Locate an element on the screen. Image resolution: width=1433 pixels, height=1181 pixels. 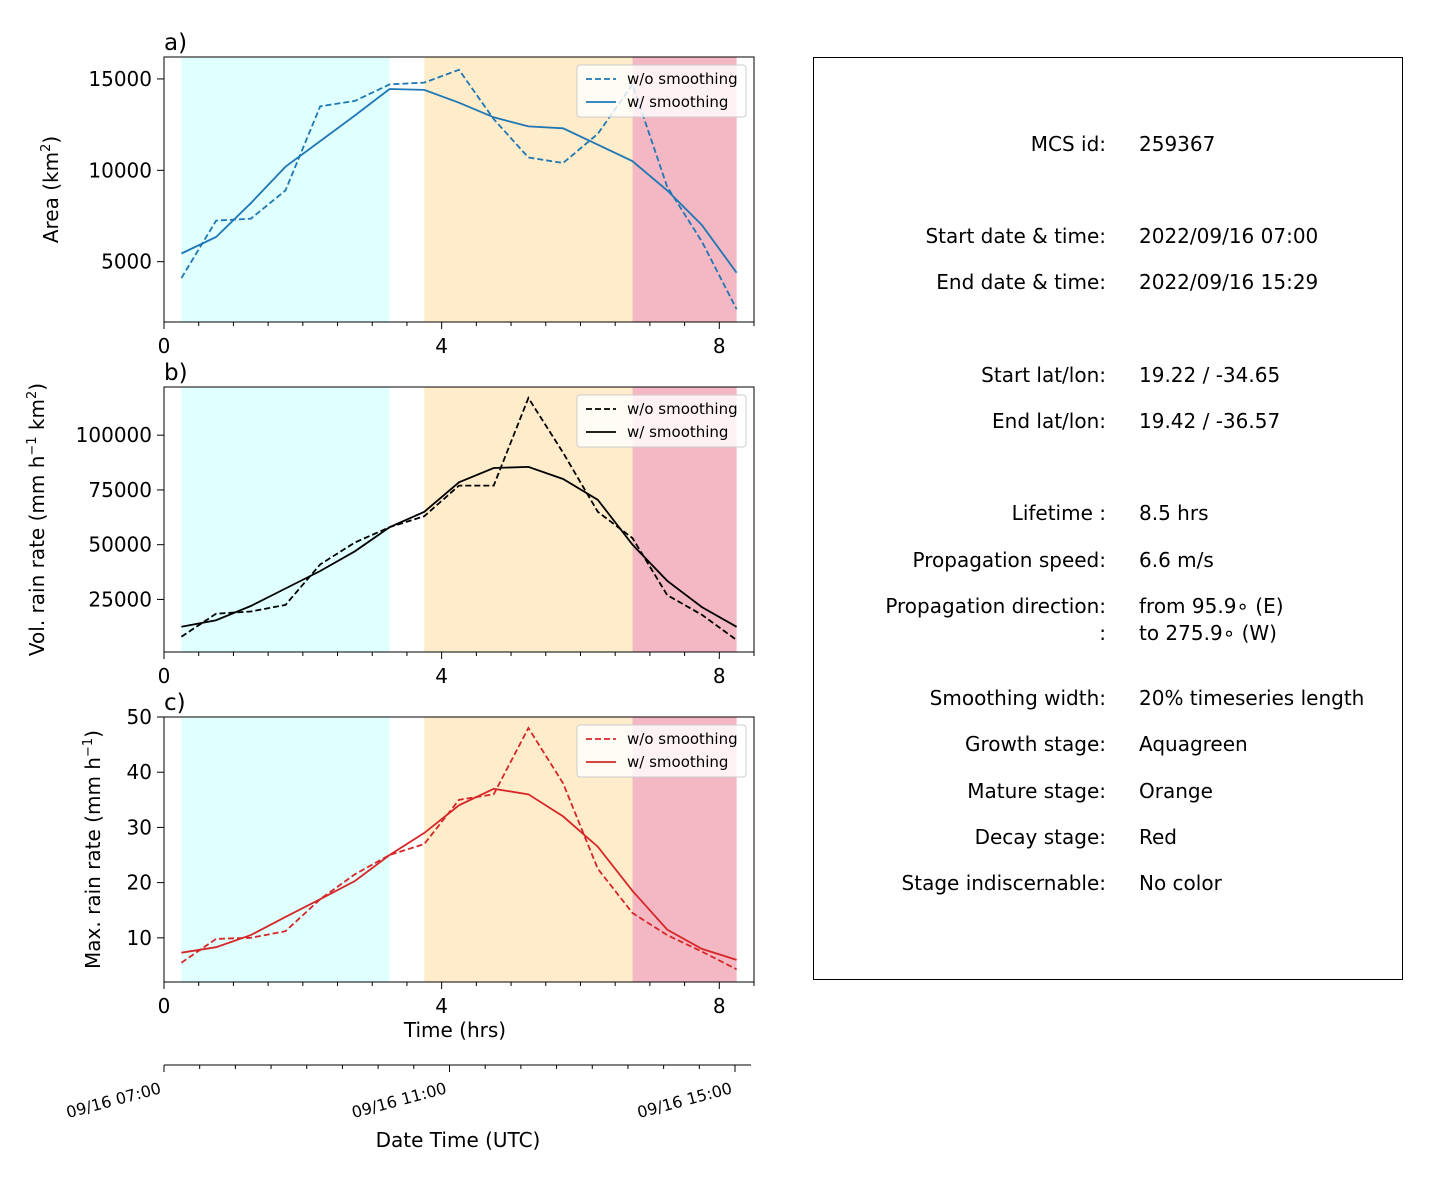
y-axis-label: Area (km2) is located at coordinates (51, 189).